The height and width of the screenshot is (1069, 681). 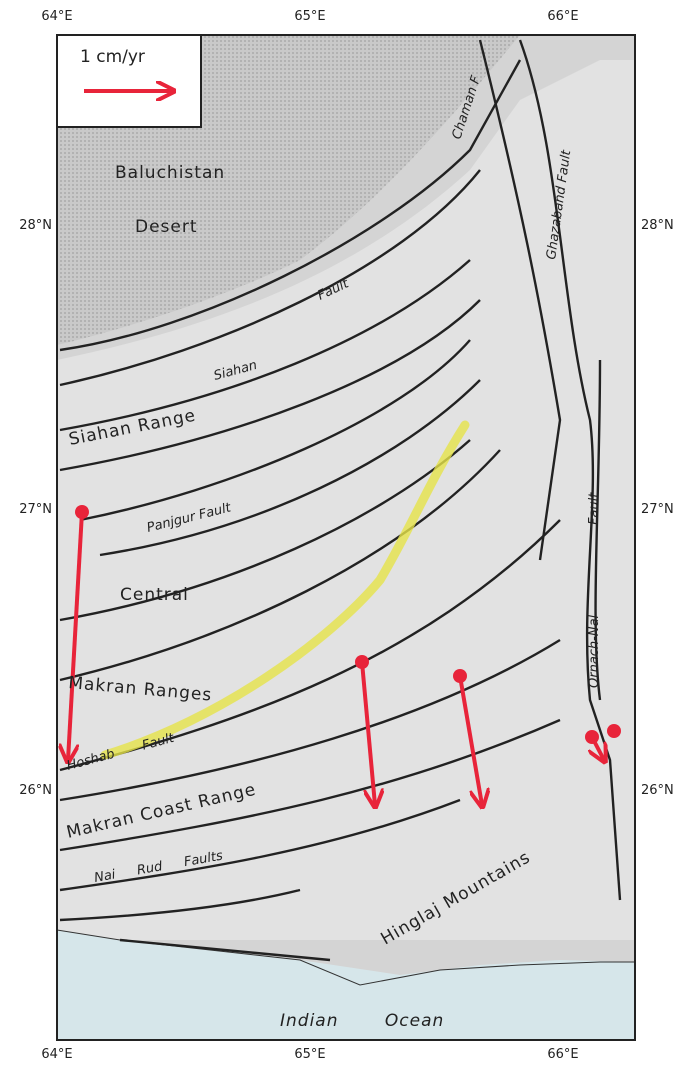 I want to click on place-label: Desert, so click(x=166, y=227).